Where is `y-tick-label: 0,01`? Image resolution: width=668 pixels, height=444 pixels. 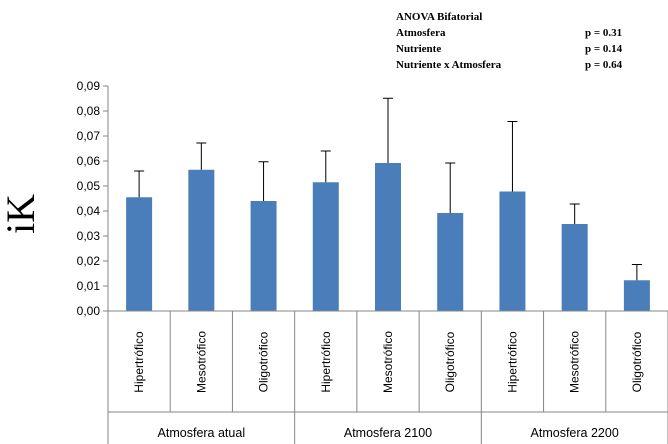 y-tick-label: 0,01 is located at coordinates (89, 286).